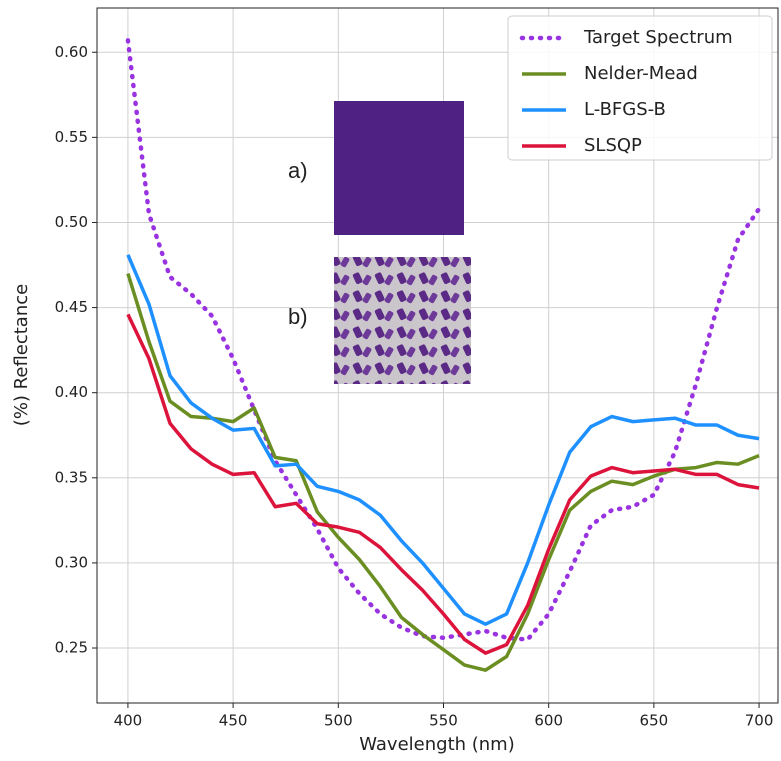  I want to click on legend-label: SLSQP, so click(613, 145).